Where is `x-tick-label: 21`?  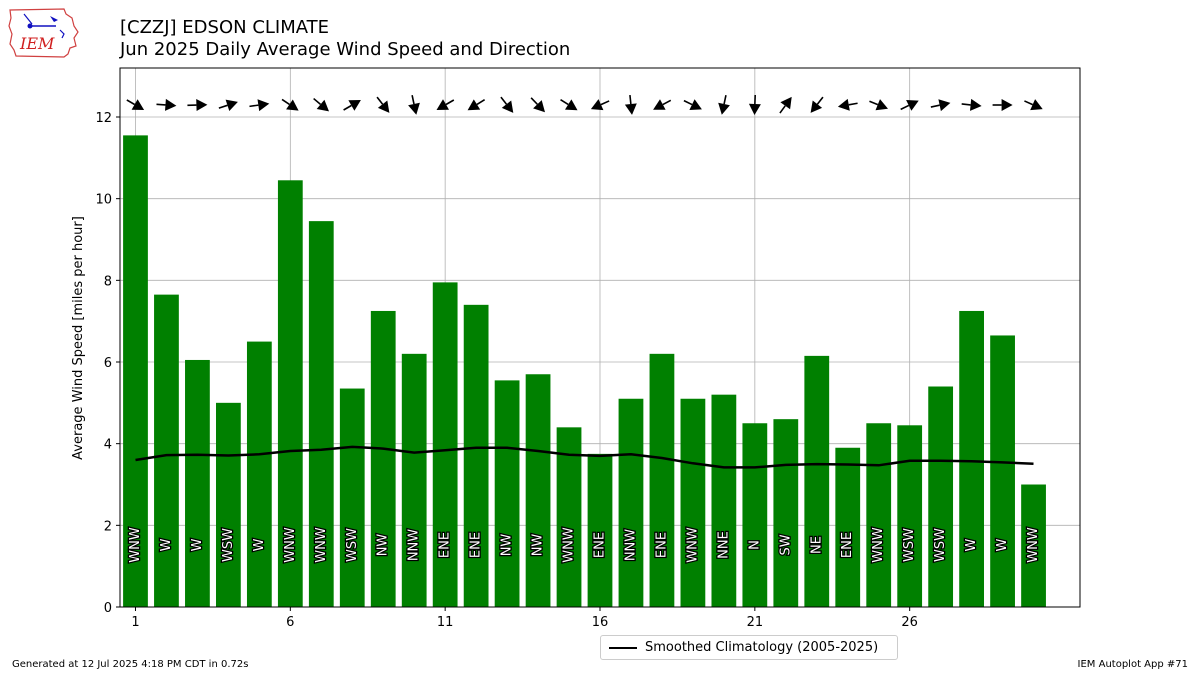
x-tick-label: 21 is located at coordinates (755, 622).